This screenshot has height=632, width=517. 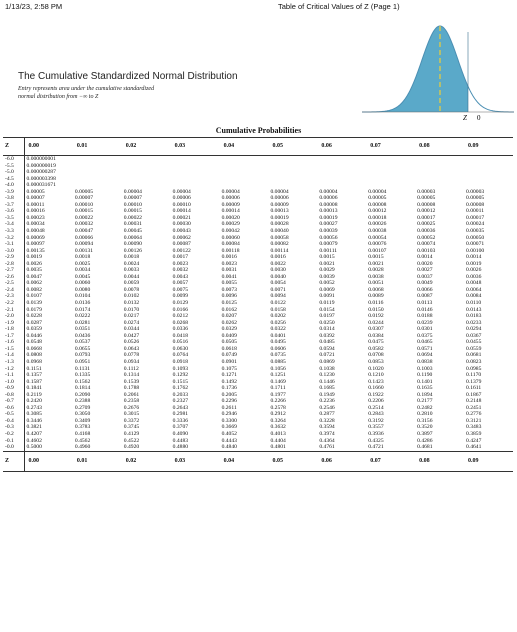 I want to click on probability-cell: 0.0150, so click(x=376, y=309).